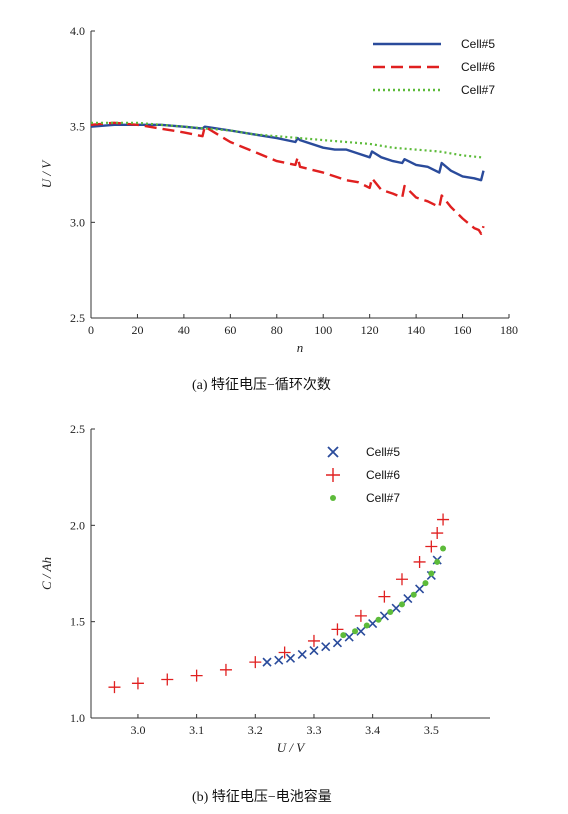 This screenshot has width=568, height=814. What do you see at coordinates (292, 747) in the screenshot?
I see `x-axis-label: U / V` at bounding box center [292, 747].